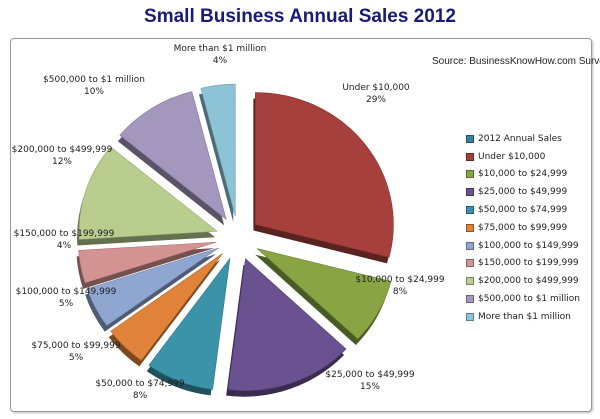 This screenshot has width=600, height=419. I want to click on legend-item: $10,000 to $24,999, so click(531, 175).